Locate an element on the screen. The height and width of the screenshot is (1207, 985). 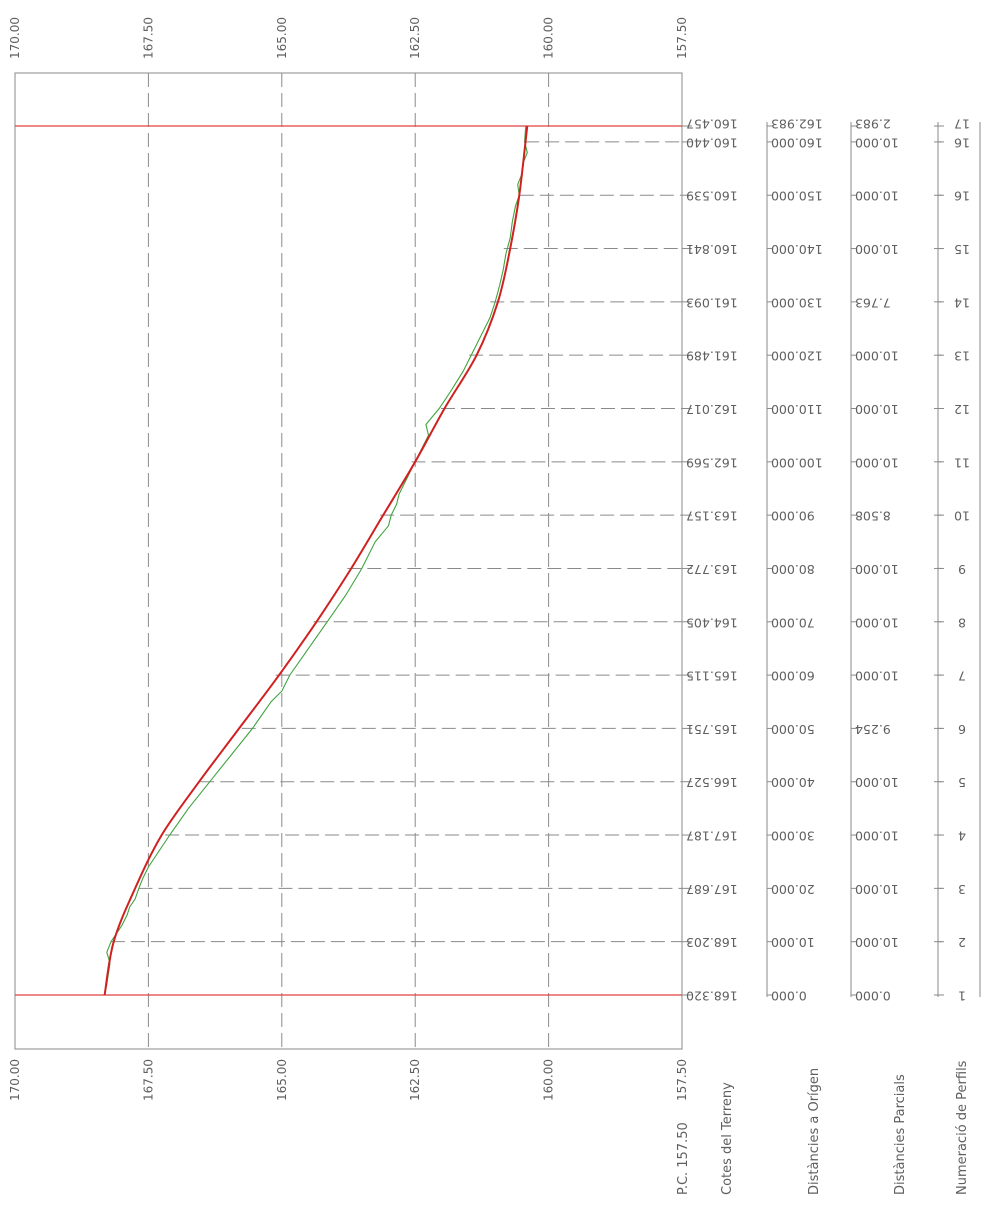
profile-number-label: 1 is located at coordinates (962, 996).